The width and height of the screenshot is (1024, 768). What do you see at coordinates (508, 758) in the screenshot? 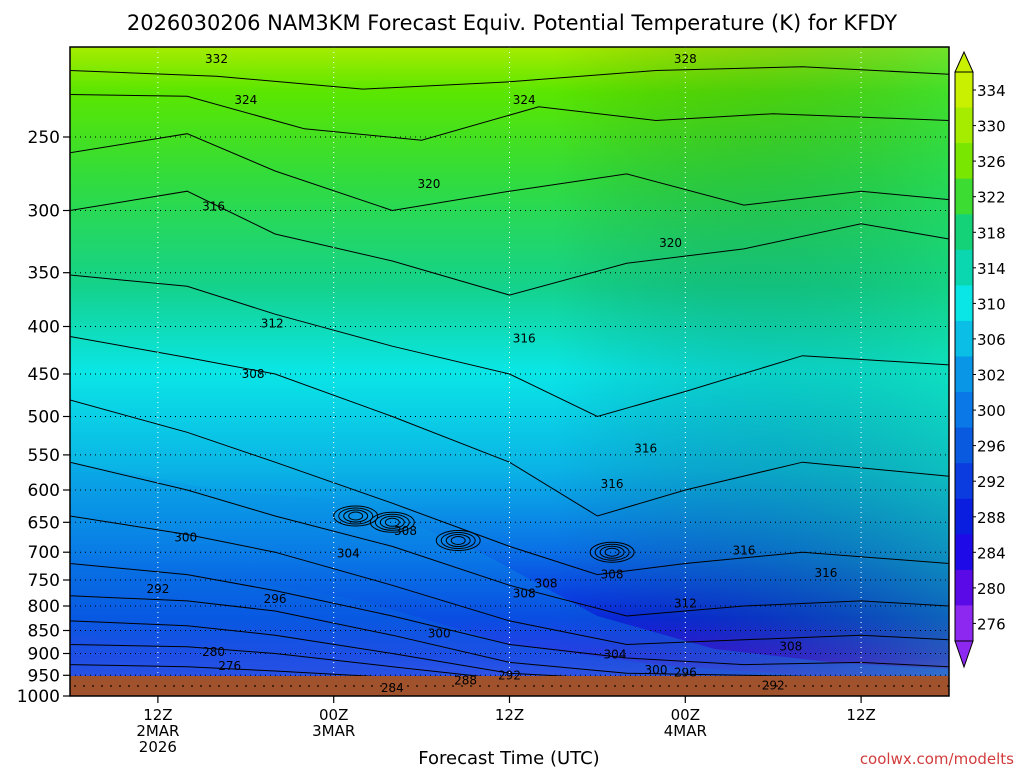
I see `x-axis-label: Forecast Time (UTC)` at bounding box center [508, 758].